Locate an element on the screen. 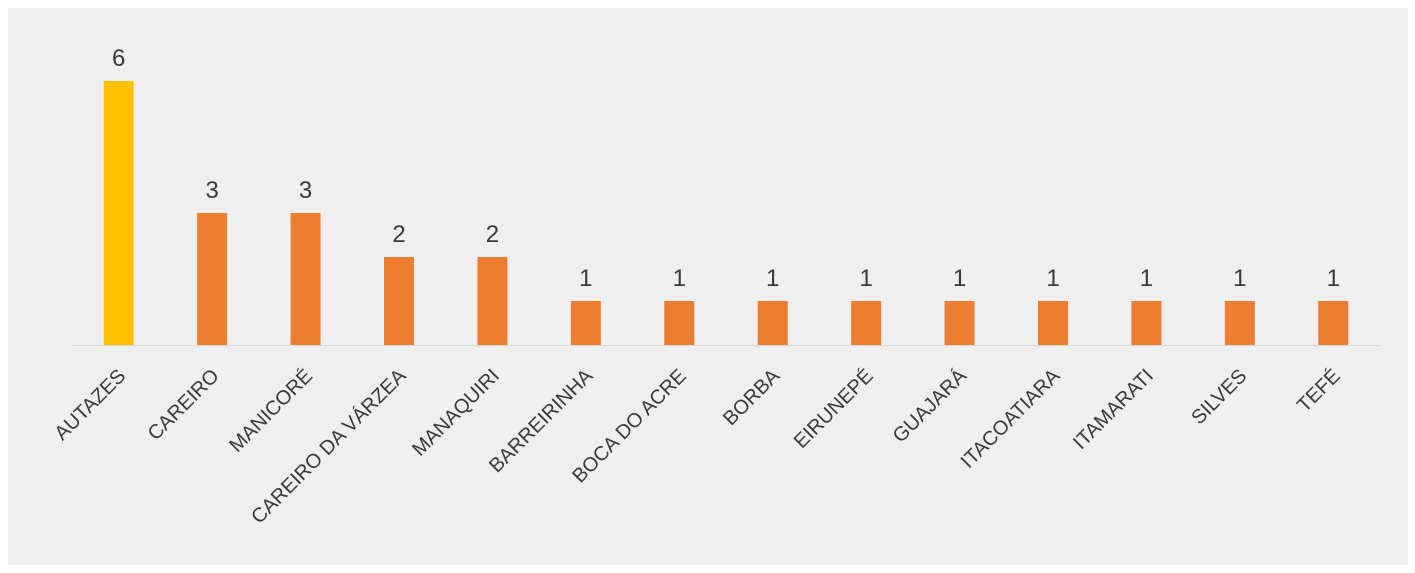 This screenshot has height=573, width=1415. bar-silves is located at coordinates (1239, 323).